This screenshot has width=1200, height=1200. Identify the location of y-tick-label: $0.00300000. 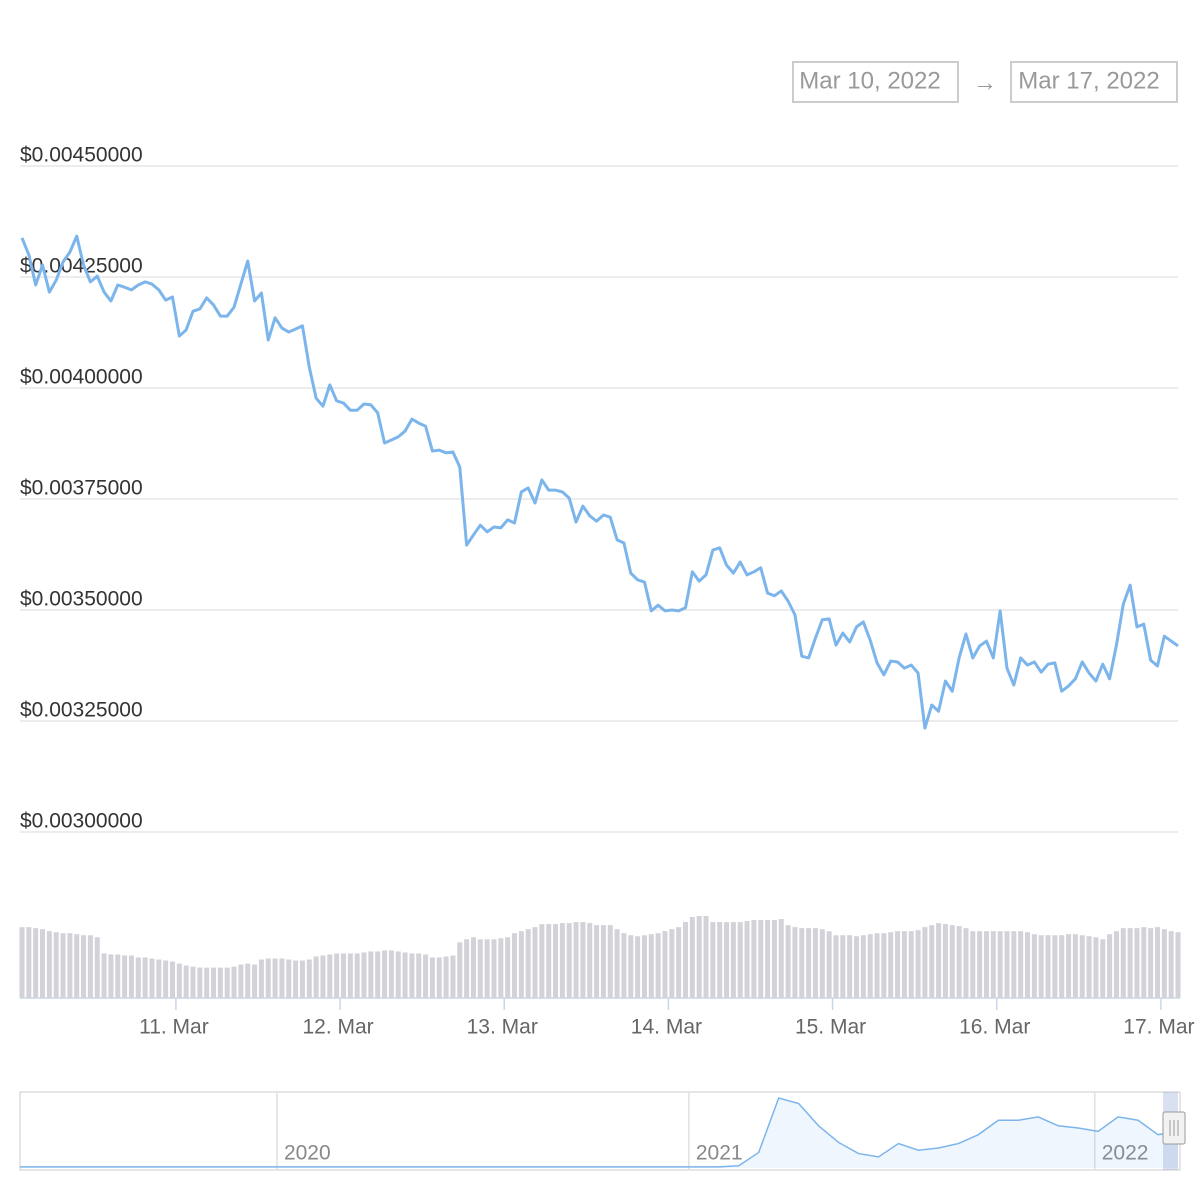
(81, 821).